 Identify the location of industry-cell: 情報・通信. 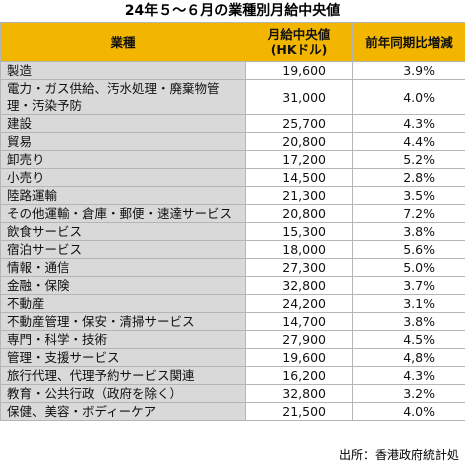
(123, 267).